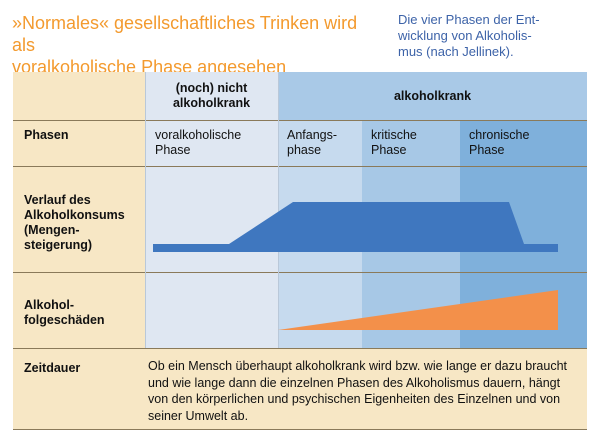 The height and width of the screenshot is (436, 590). Describe the element at coordinates (355, 227) in the screenshot. I see `consumption-band` at that location.